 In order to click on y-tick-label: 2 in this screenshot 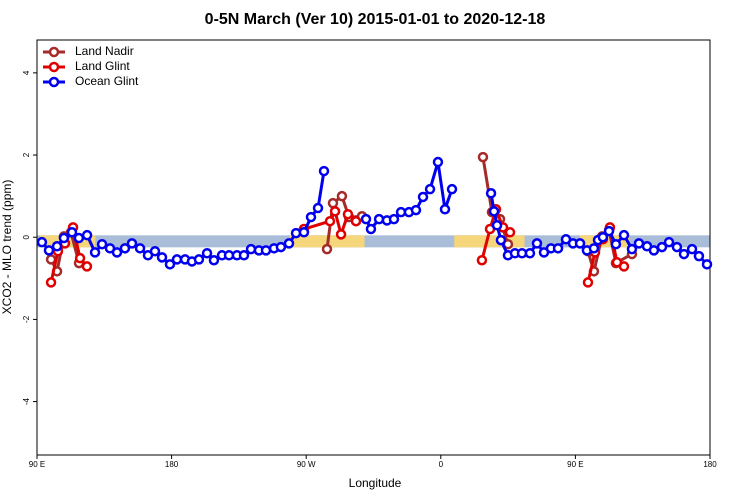, I will do `click(26, 154)`.